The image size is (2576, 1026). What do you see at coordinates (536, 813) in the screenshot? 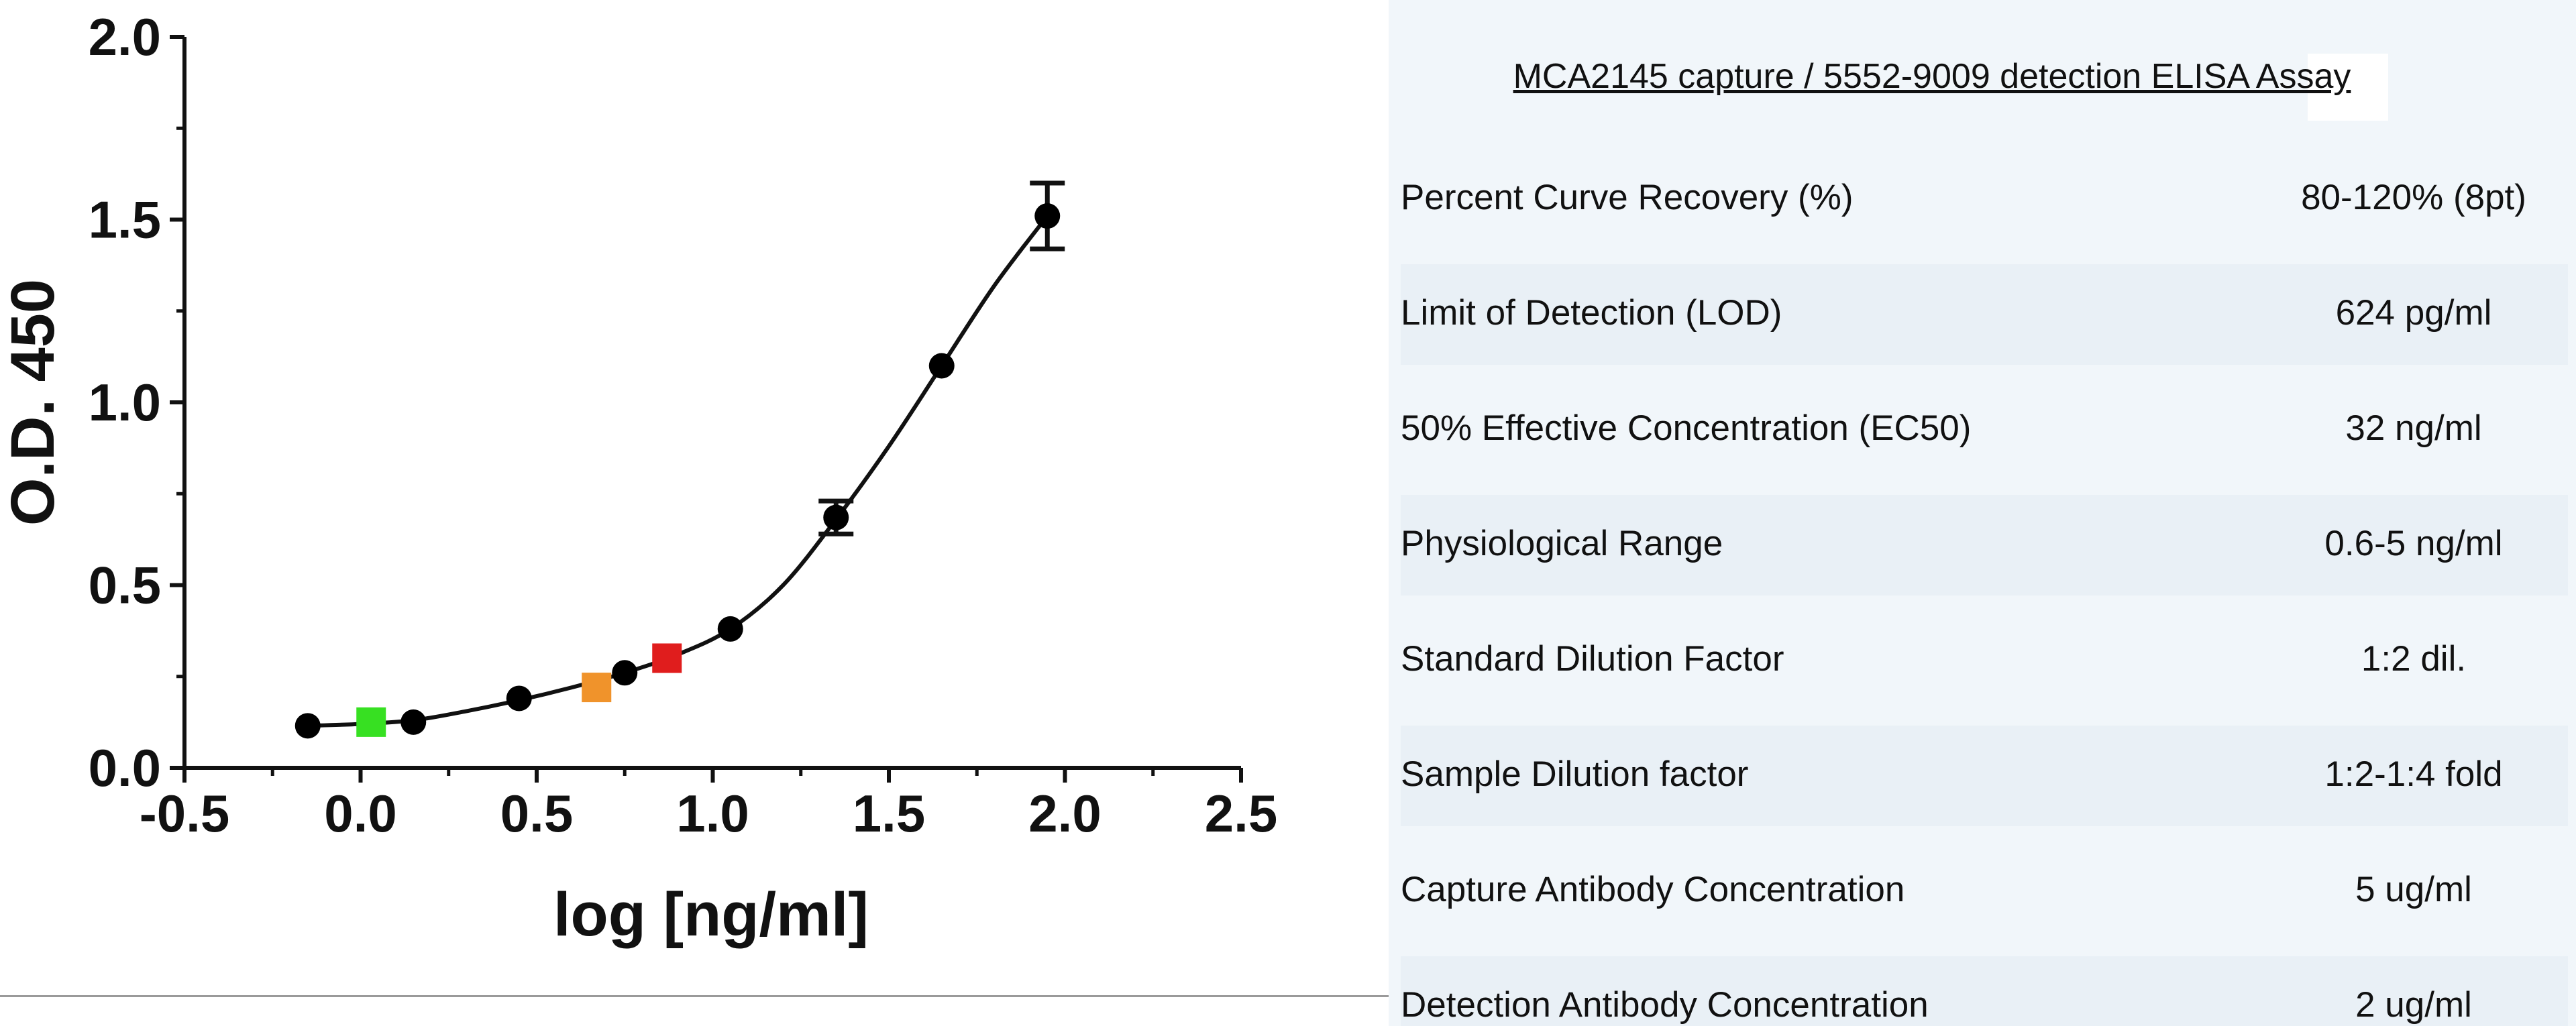
I see `x-tick-label: 0.5` at bounding box center [536, 813].